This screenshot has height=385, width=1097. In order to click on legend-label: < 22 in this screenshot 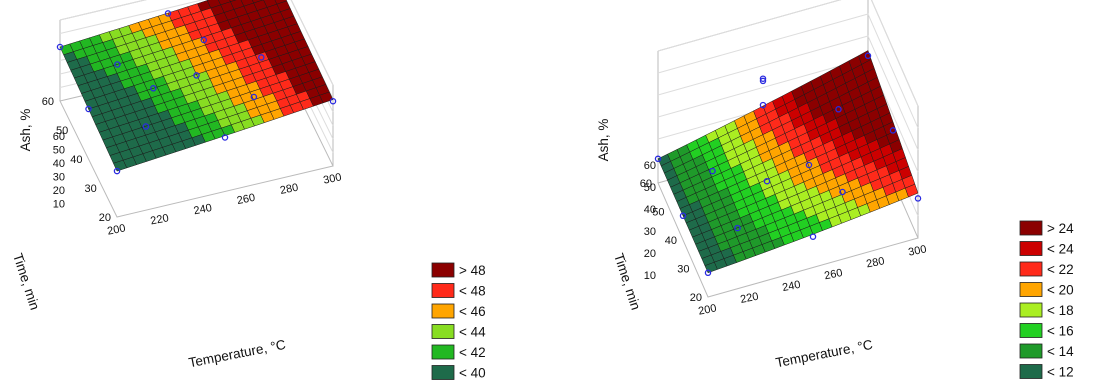, I will do `click(1060, 269)`.